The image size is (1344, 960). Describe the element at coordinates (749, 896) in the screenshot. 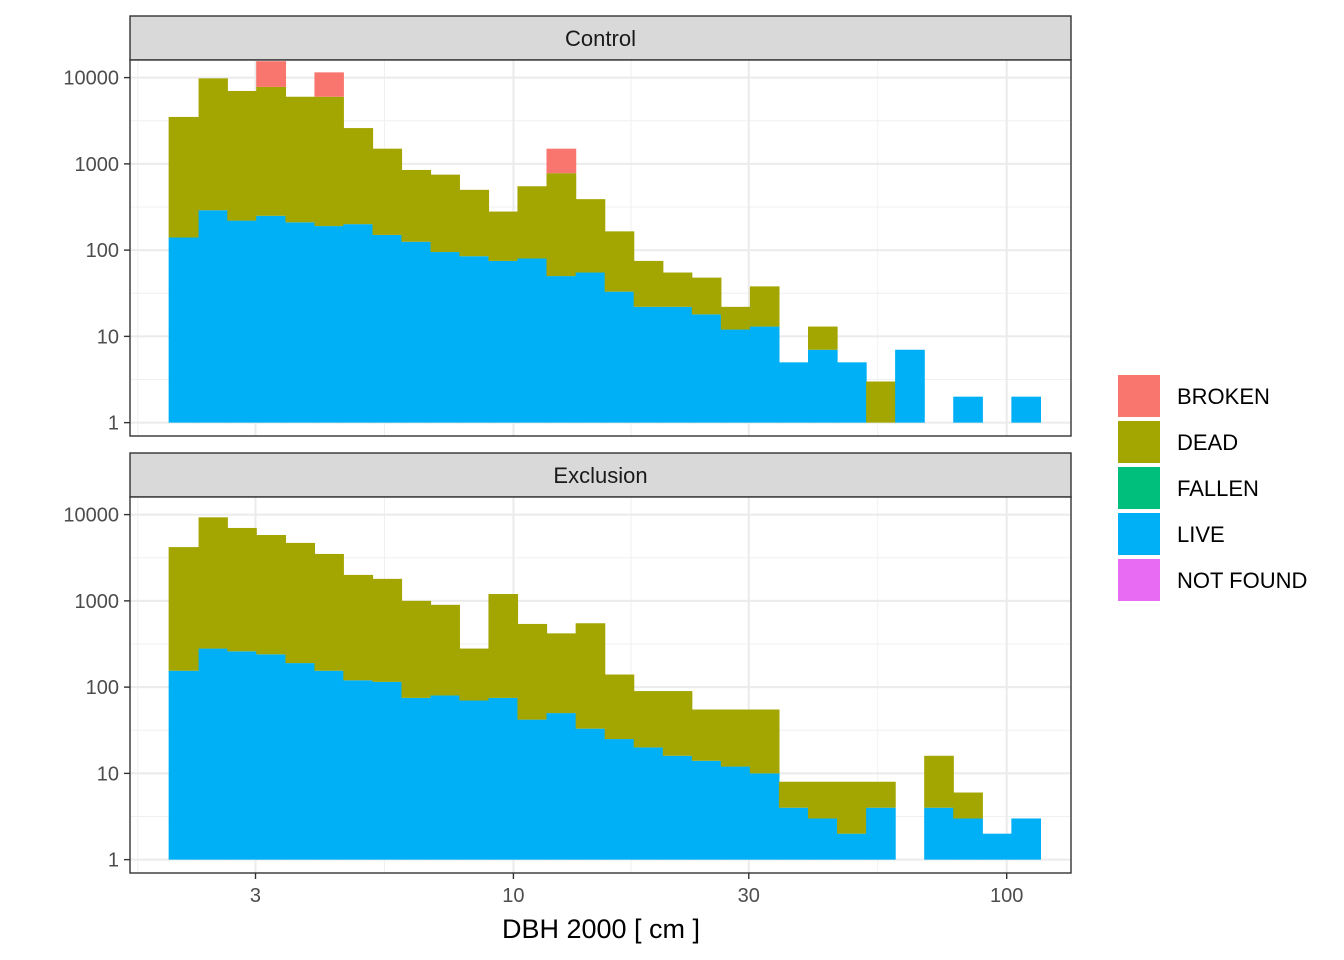

I see `x-tick-label: 30` at that location.